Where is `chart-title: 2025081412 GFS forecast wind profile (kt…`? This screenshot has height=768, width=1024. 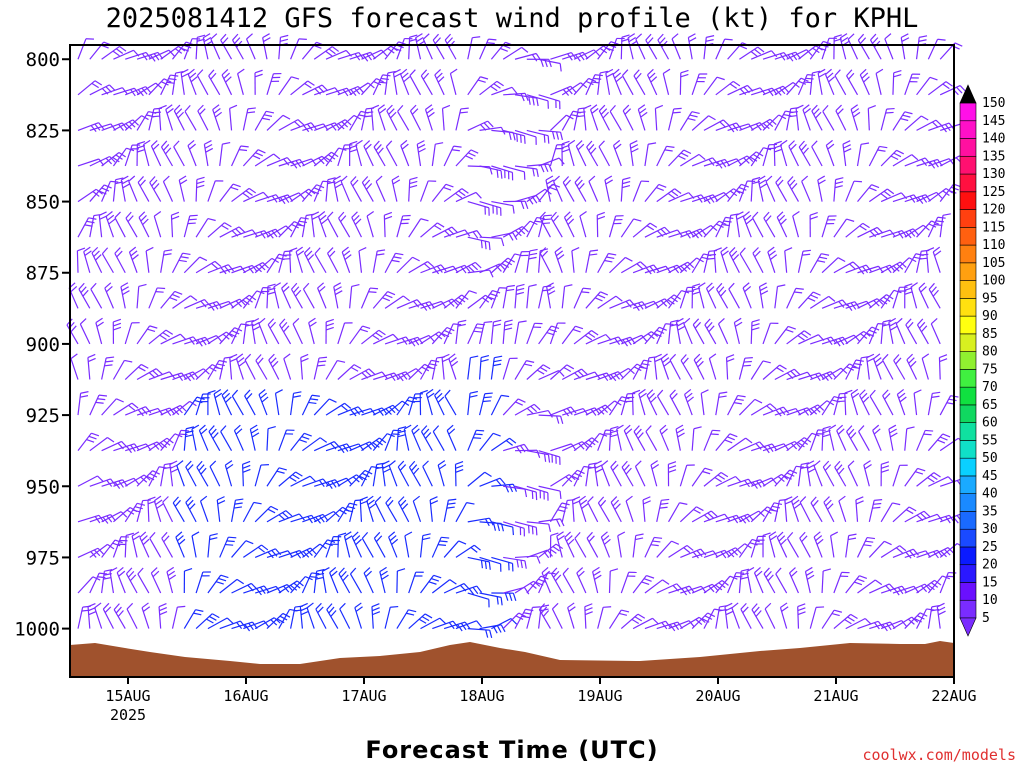 chart-title: 2025081412 GFS forecast wind profile (kt… is located at coordinates (512, 18).